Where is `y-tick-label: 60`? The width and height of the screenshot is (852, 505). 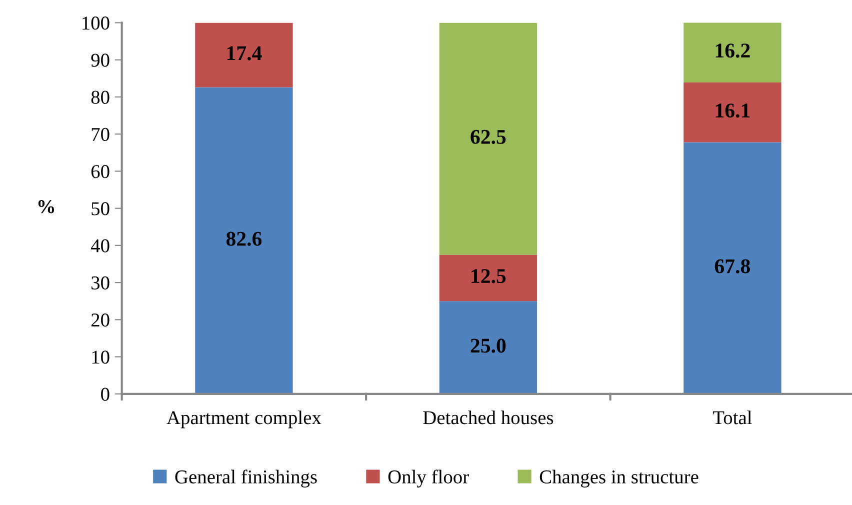 y-tick-label: 60 is located at coordinates (100, 171).